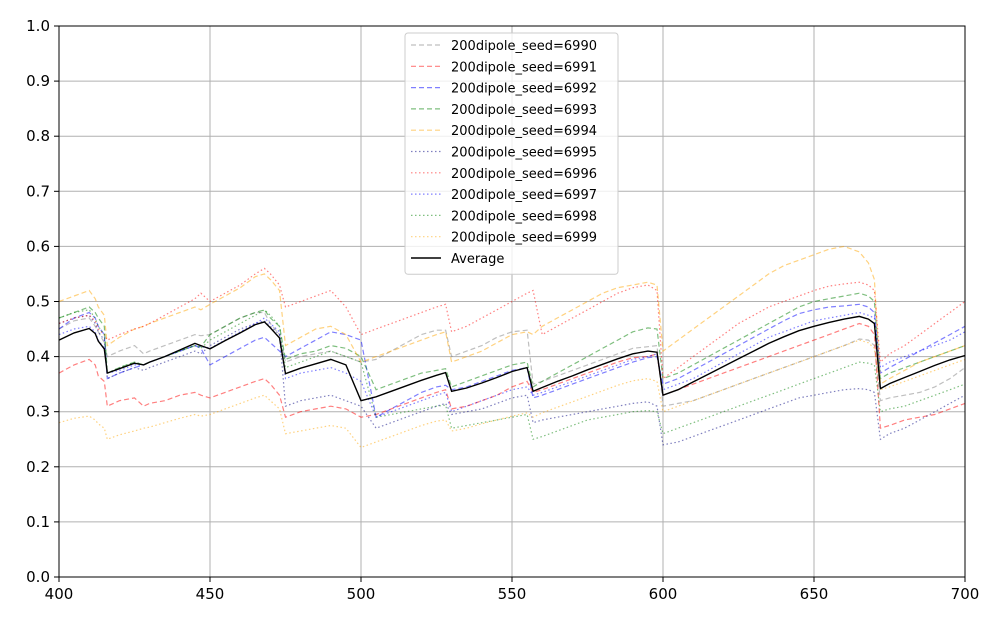 The image size is (1000, 625). Describe the element at coordinates (38, 577) in the screenshot. I see `y-tick-label: 0.0` at that location.